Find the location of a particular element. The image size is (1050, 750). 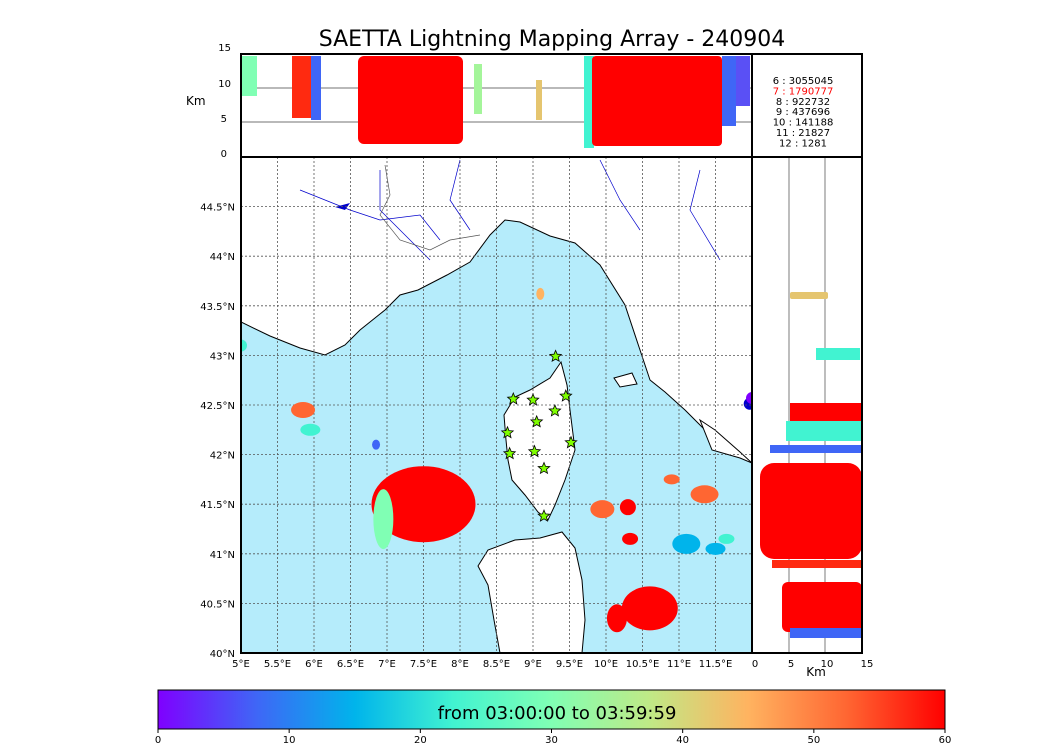

side-alt-tick: 0 is located at coordinates (755, 664).